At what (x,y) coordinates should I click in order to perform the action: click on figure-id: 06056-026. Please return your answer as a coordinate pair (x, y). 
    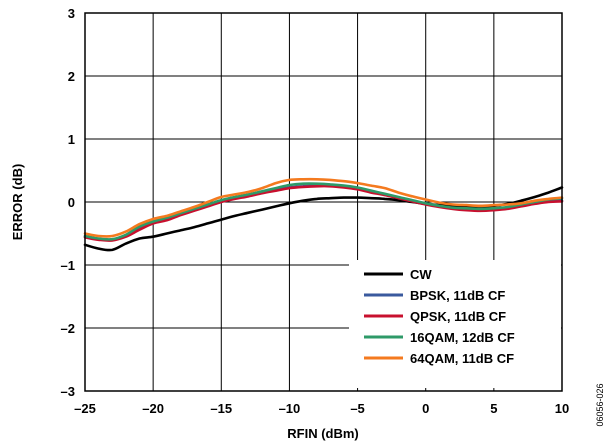
    Looking at the image, I should click on (600, 404).